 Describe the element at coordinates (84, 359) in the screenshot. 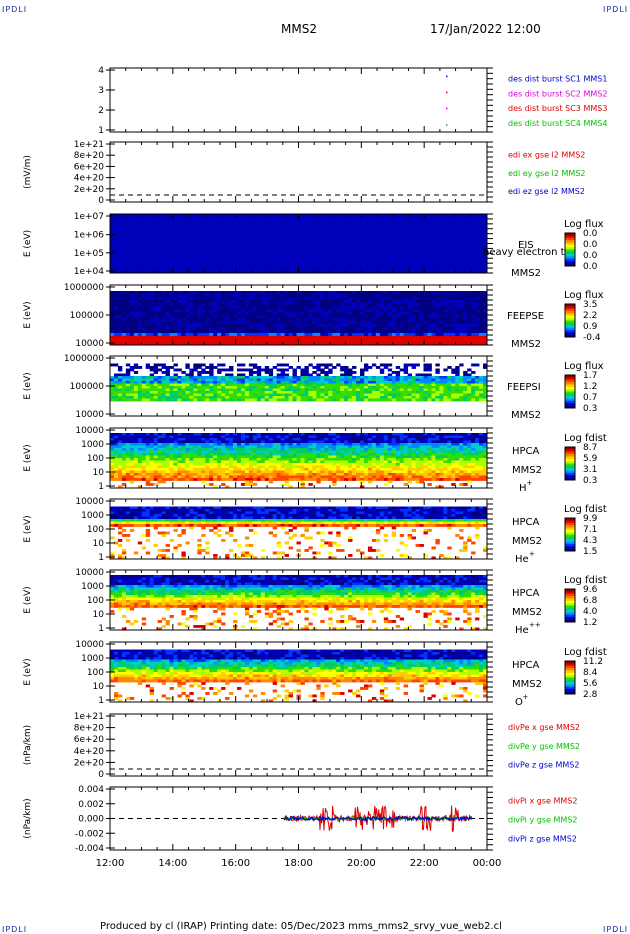

I see `y-tick-label-4-0: 1000000` at that location.